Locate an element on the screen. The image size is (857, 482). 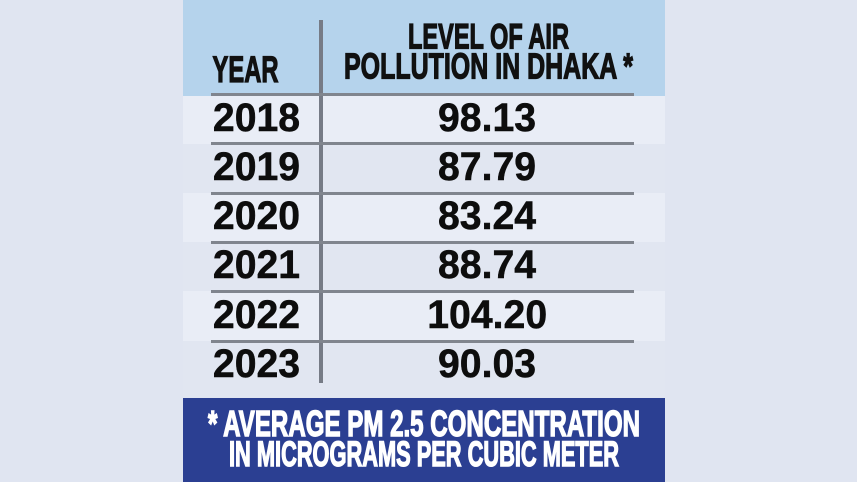
svg-text: IN MICROGRAMS PER CUBIC METER is located at coordinates (424, 454).